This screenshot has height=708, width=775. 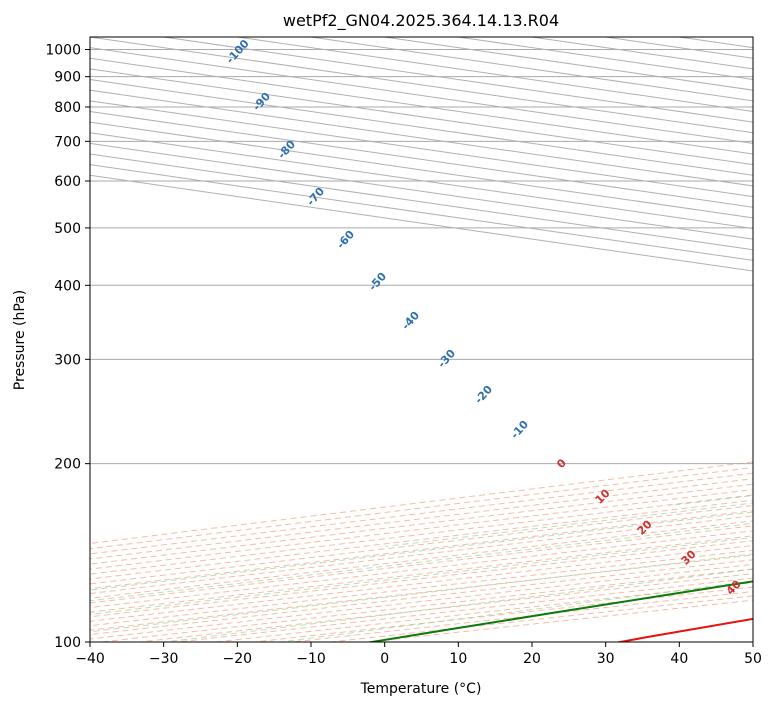 I want to click on x-axis-title: Temperature (°C), so click(x=421, y=689).